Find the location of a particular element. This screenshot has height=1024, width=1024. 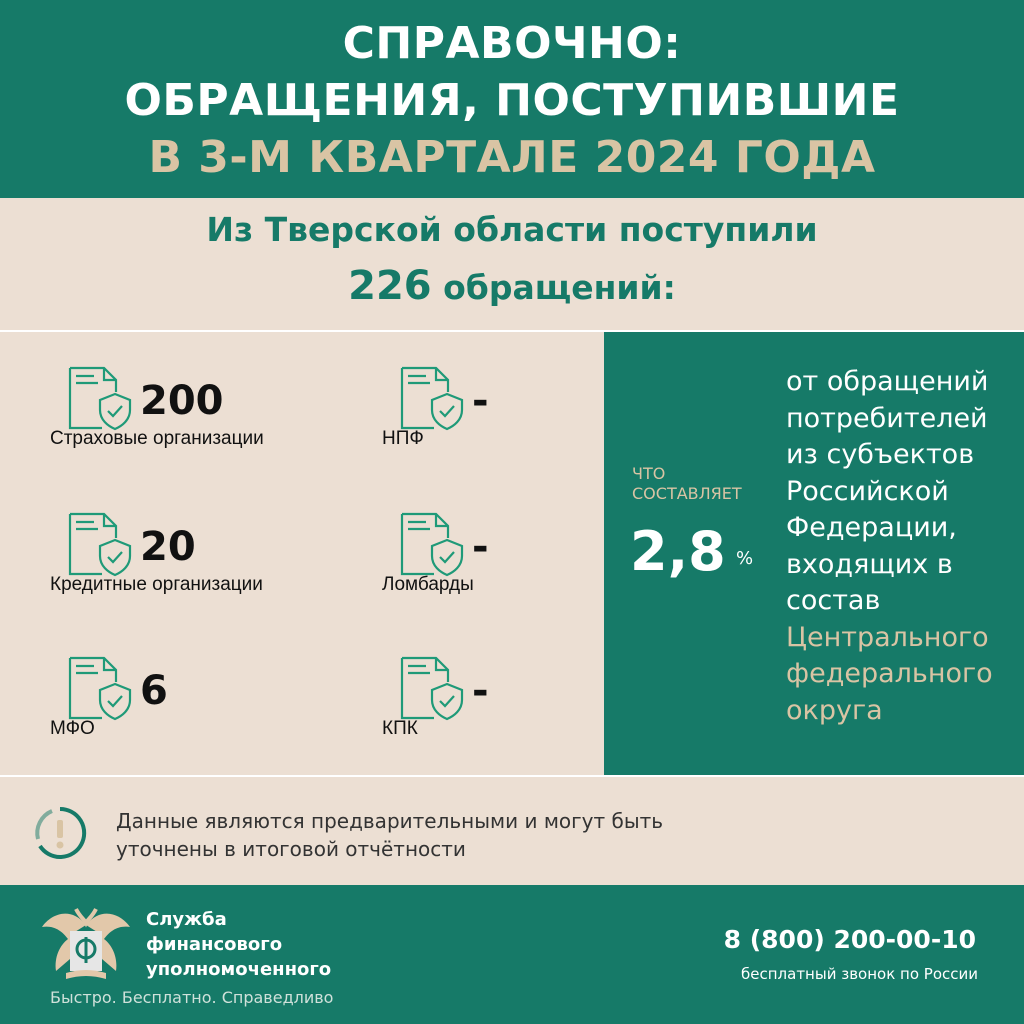

summary-text: Из Тверской области поступили is located at coordinates (512, 229).